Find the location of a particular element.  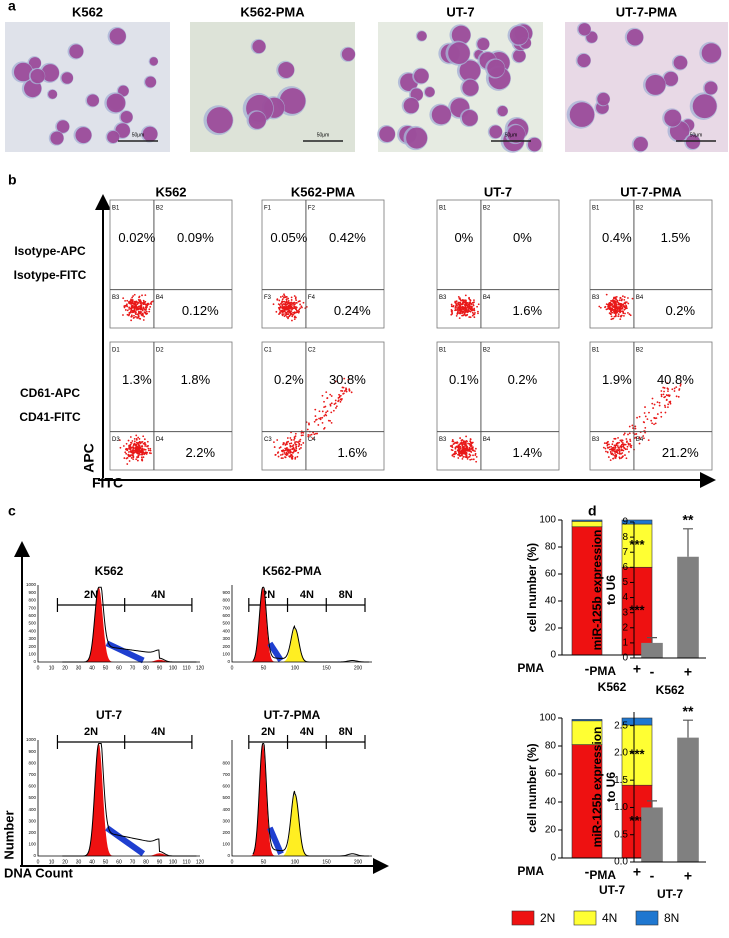

y-tick-label: 60 is located at coordinates (551, 774).